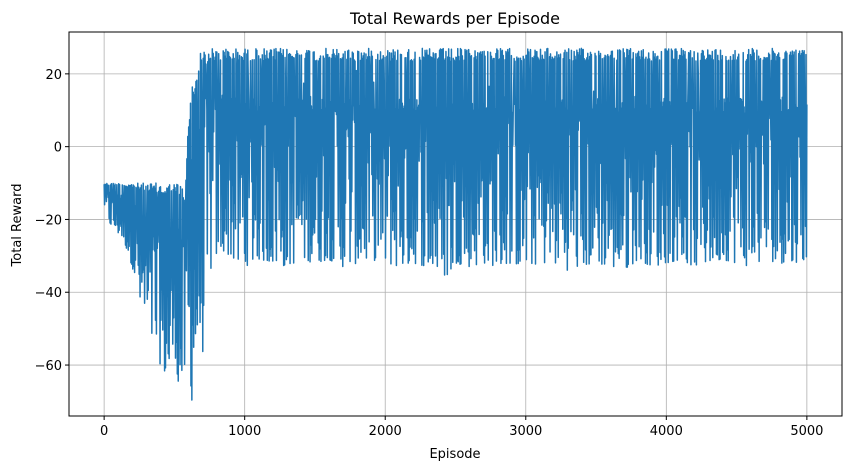  What do you see at coordinates (385, 431) in the screenshot?
I see `x-tick-label: 2000` at bounding box center [385, 431].